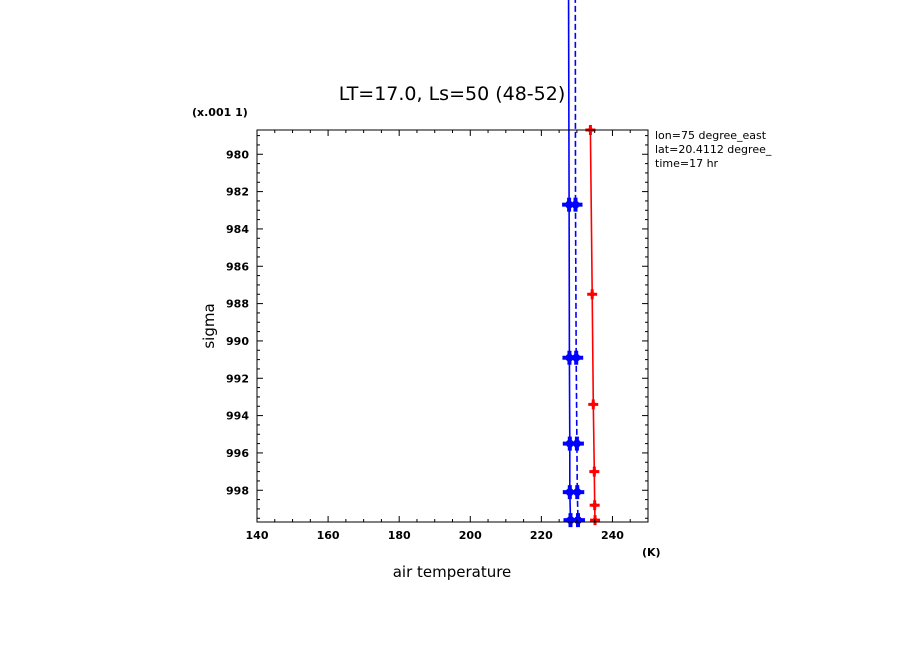 The height and width of the screenshot is (654, 904). I want to click on x-axis-label: air temperature, so click(452, 572).